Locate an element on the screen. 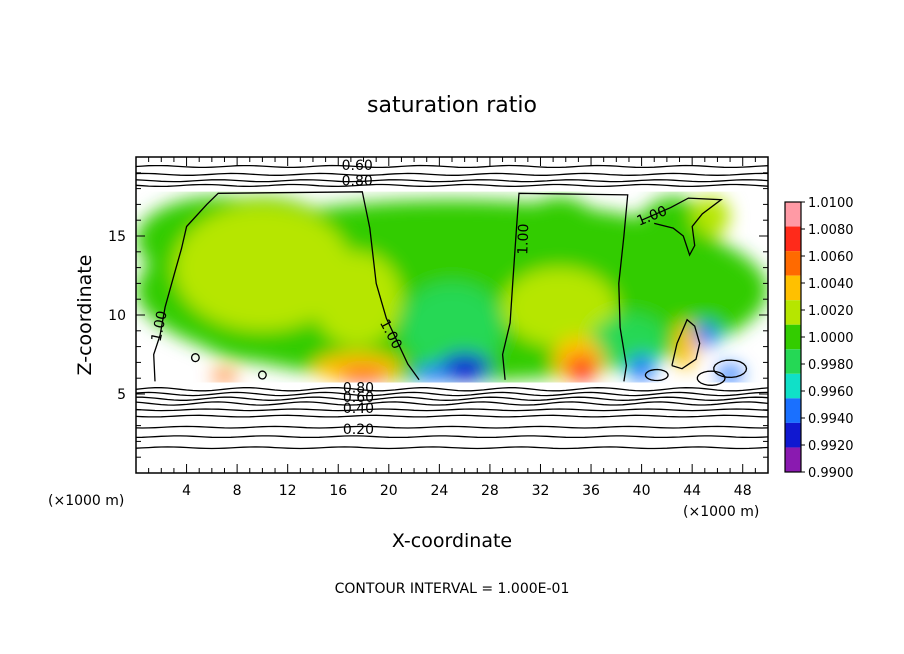  x-tick-label: 16 is located at coordinates (338, 491).